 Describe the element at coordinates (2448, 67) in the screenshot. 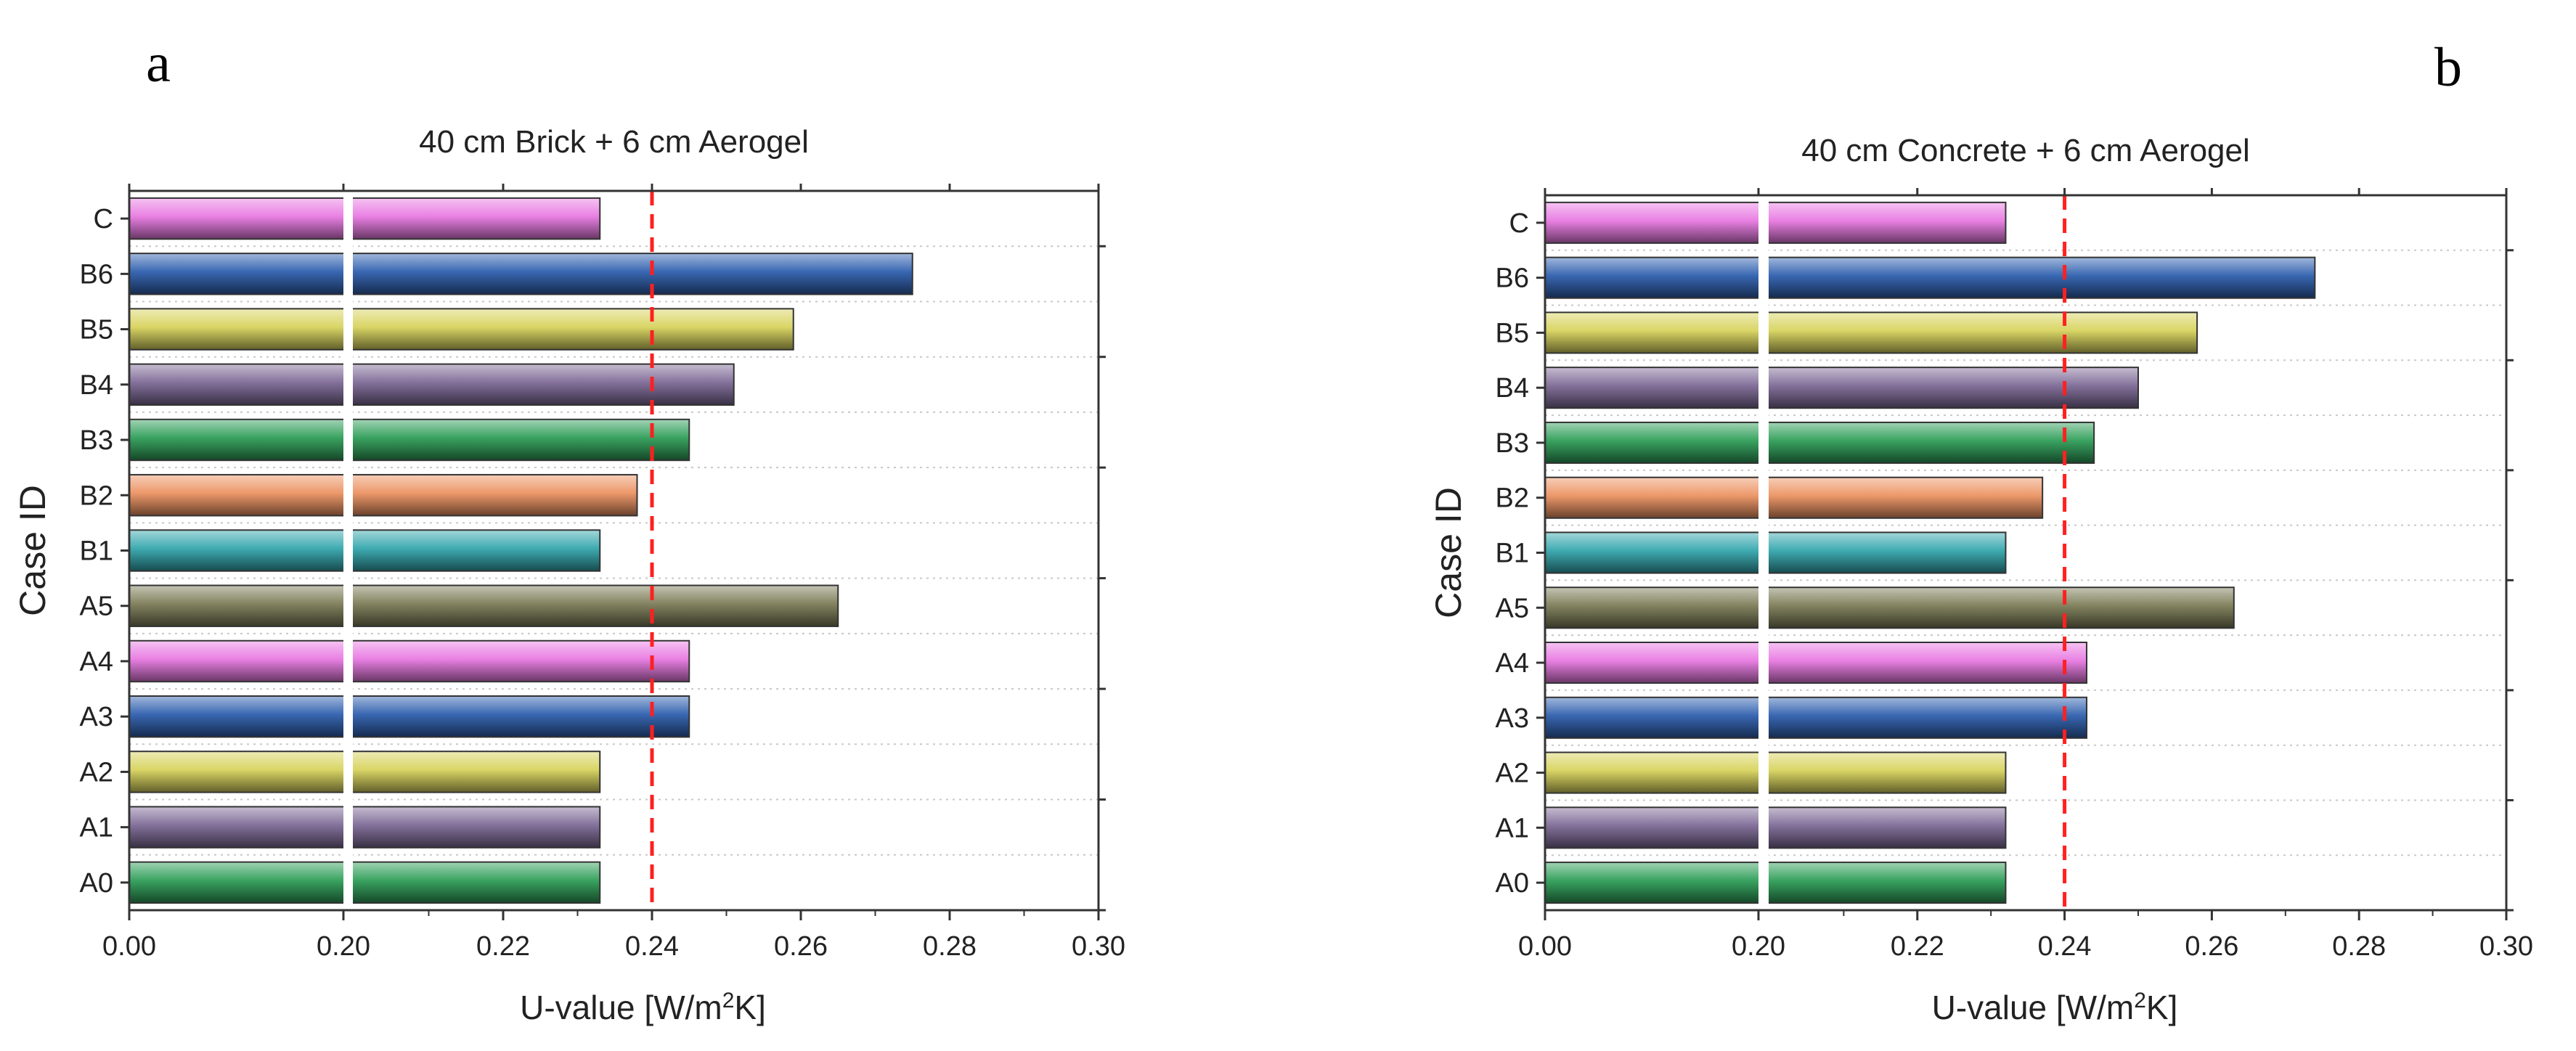

I see `panel-letter: b` at that location.